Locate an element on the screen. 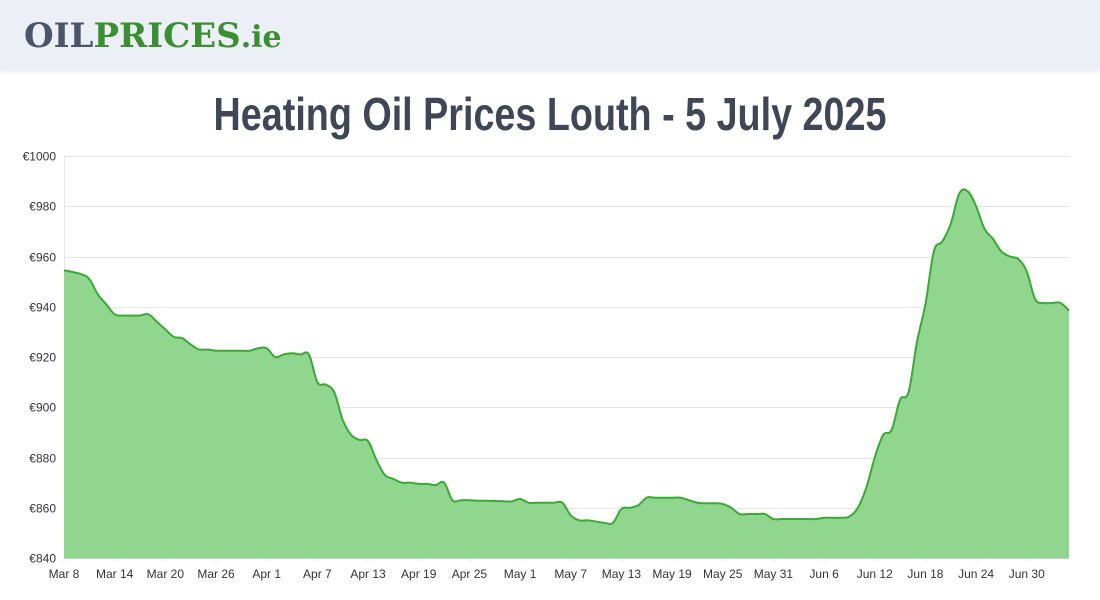 Image resolution: width=1100 pixels, height=600 pixels. page-title: Heating Oil Prices Louth - 5 July 2025 is located at coordinates (550, 114).